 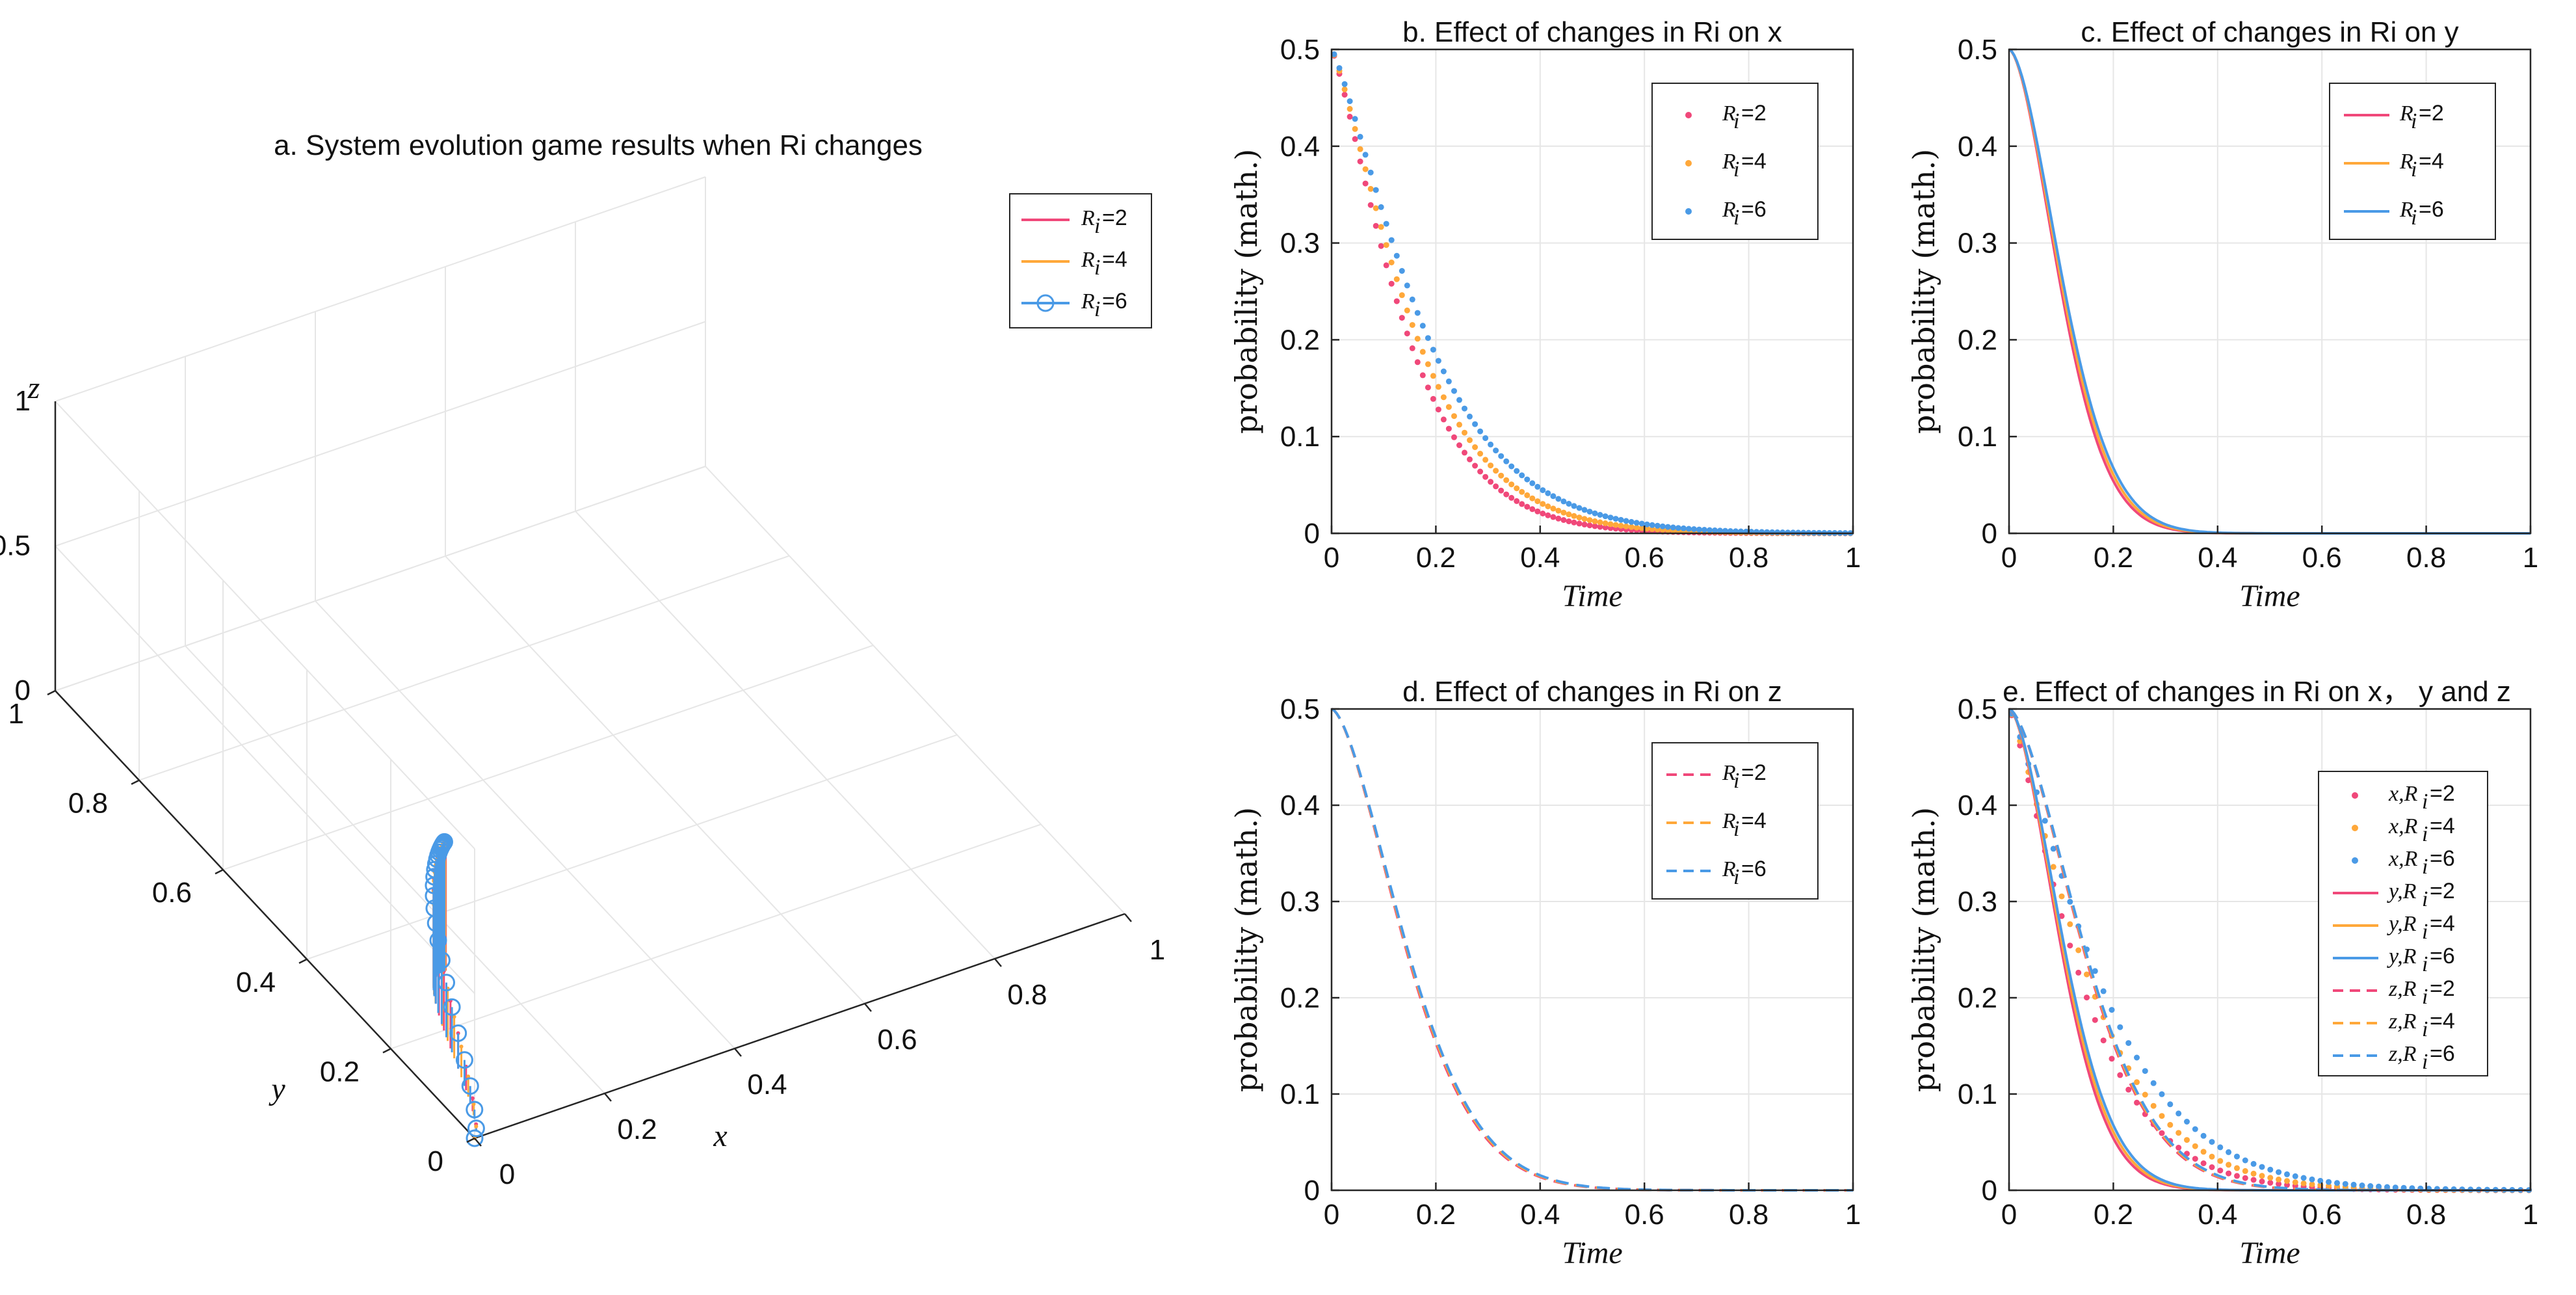 I want to click on legend-value: =4, so click(x=2442, y=1021).